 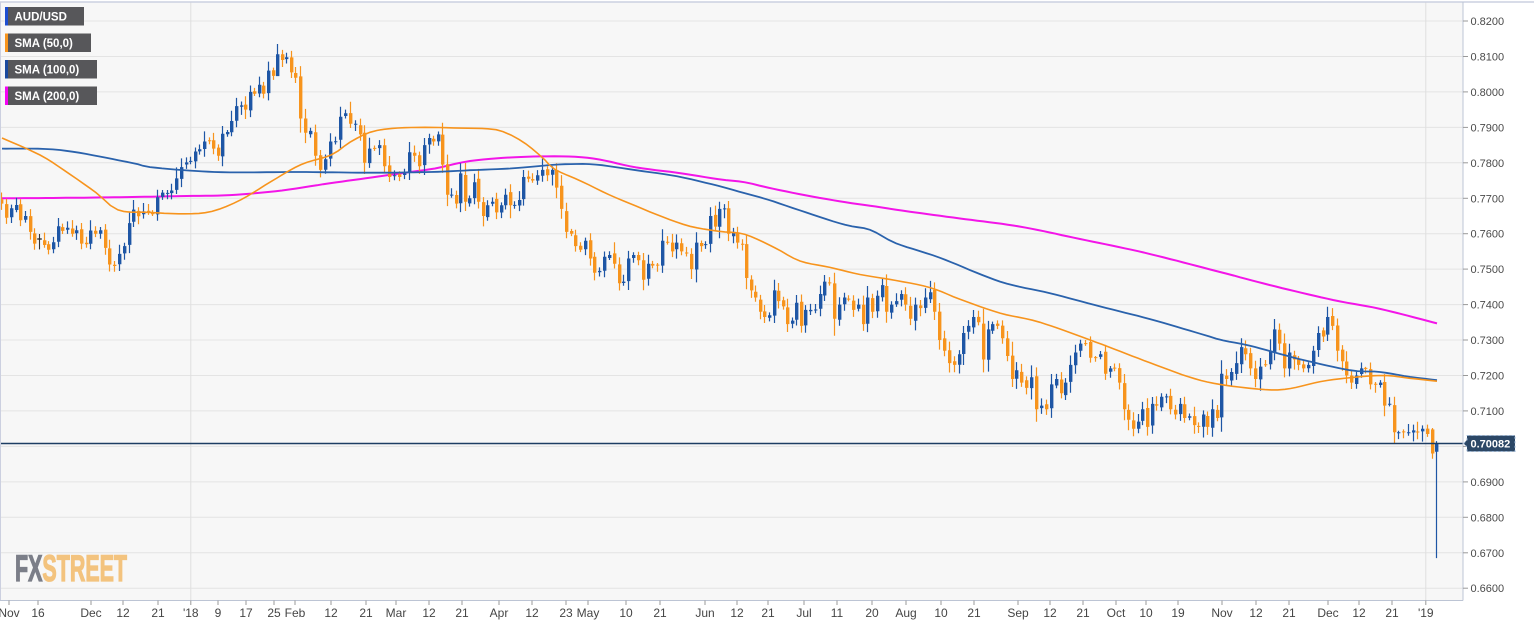 What do you see at coordinates (47, 71) in the screenshot?
I see `svg-text: SMA (100,0)` at bounding box center [47, 71].